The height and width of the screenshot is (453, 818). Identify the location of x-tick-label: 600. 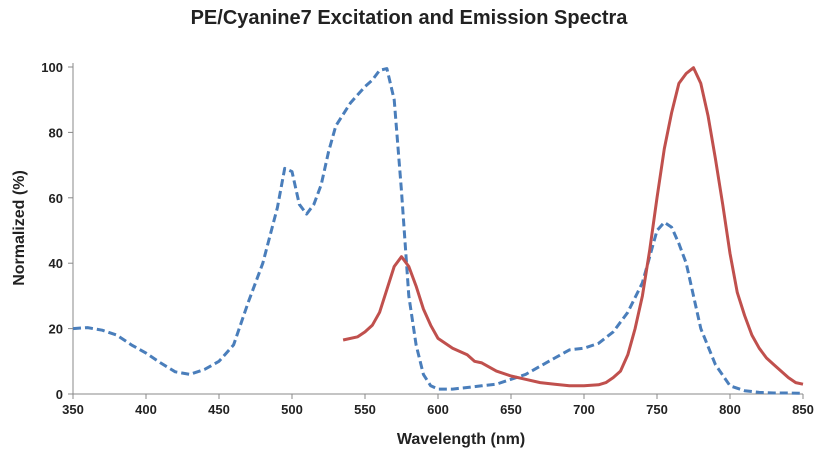
(438, 409).